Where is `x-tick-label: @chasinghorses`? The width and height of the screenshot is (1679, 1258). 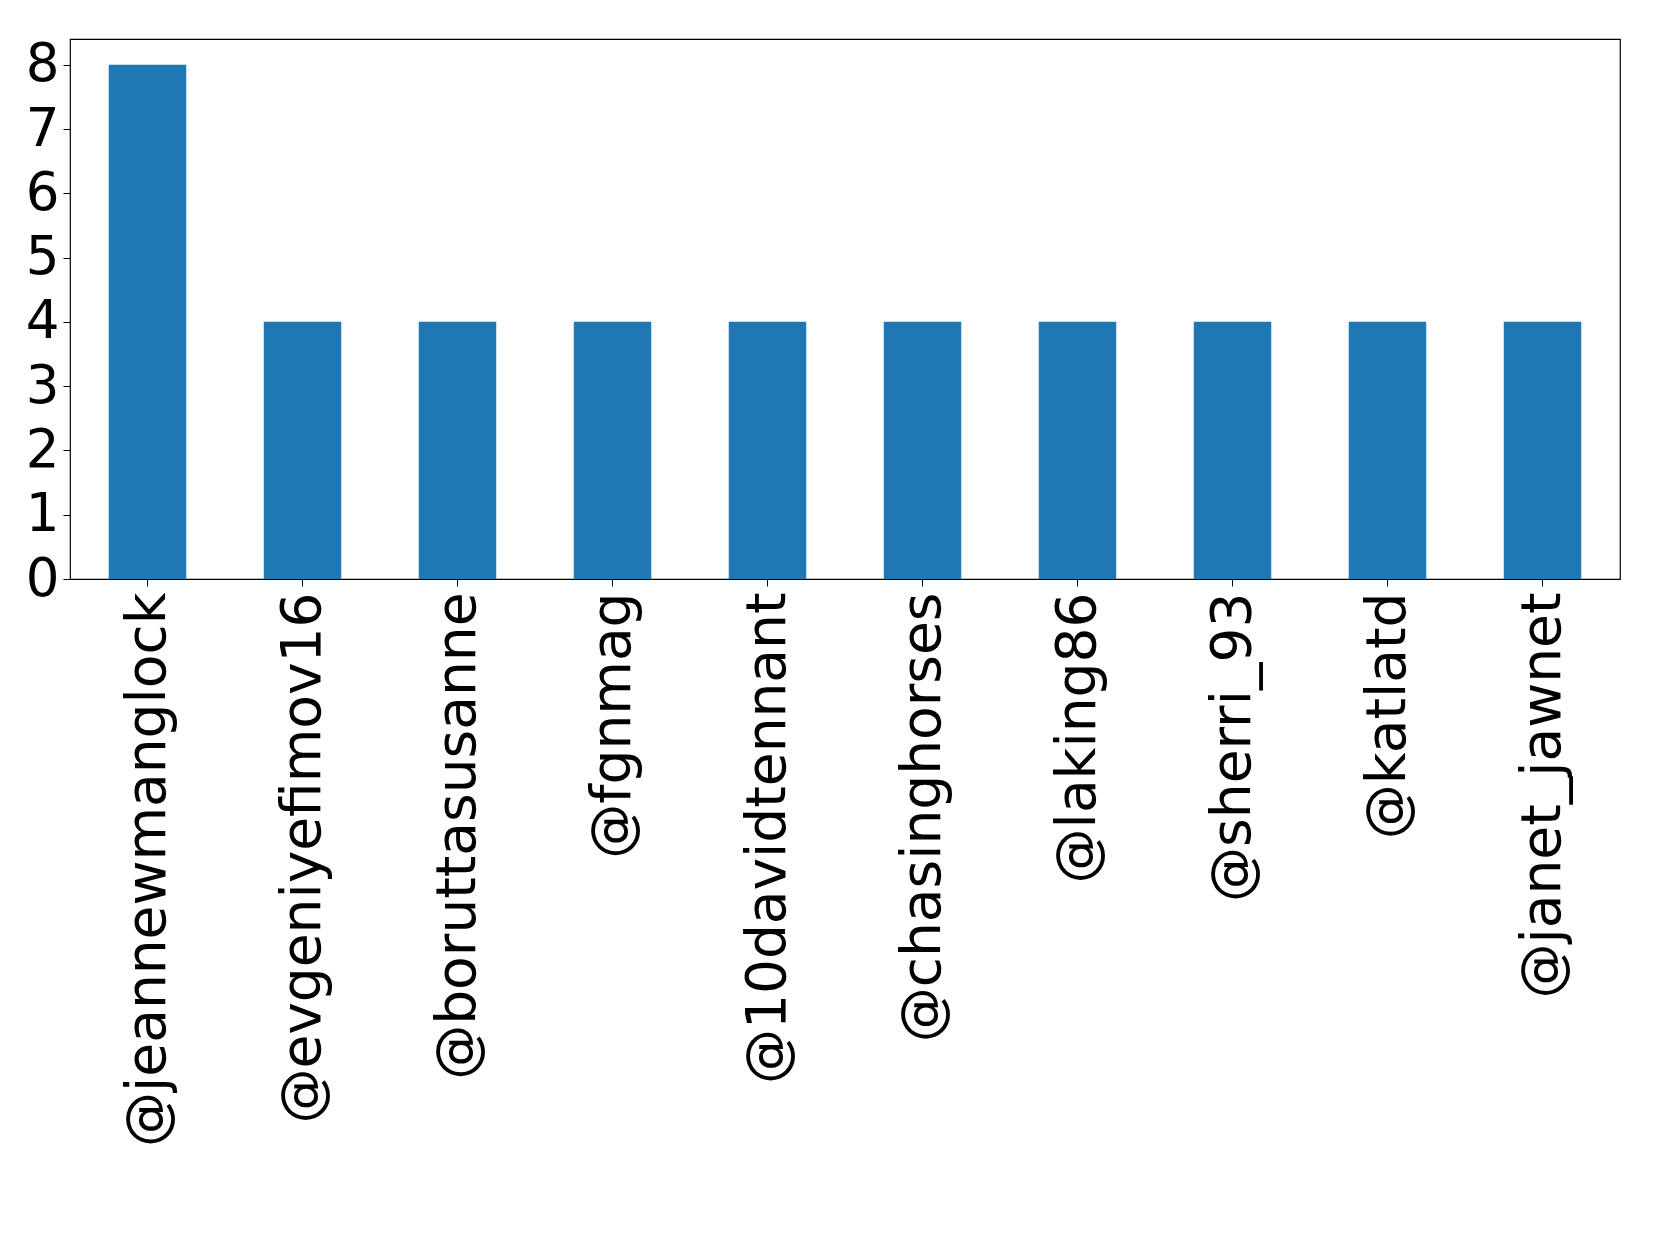 x-tick-label: @chasinghorses is located at coordinates (920, 817).